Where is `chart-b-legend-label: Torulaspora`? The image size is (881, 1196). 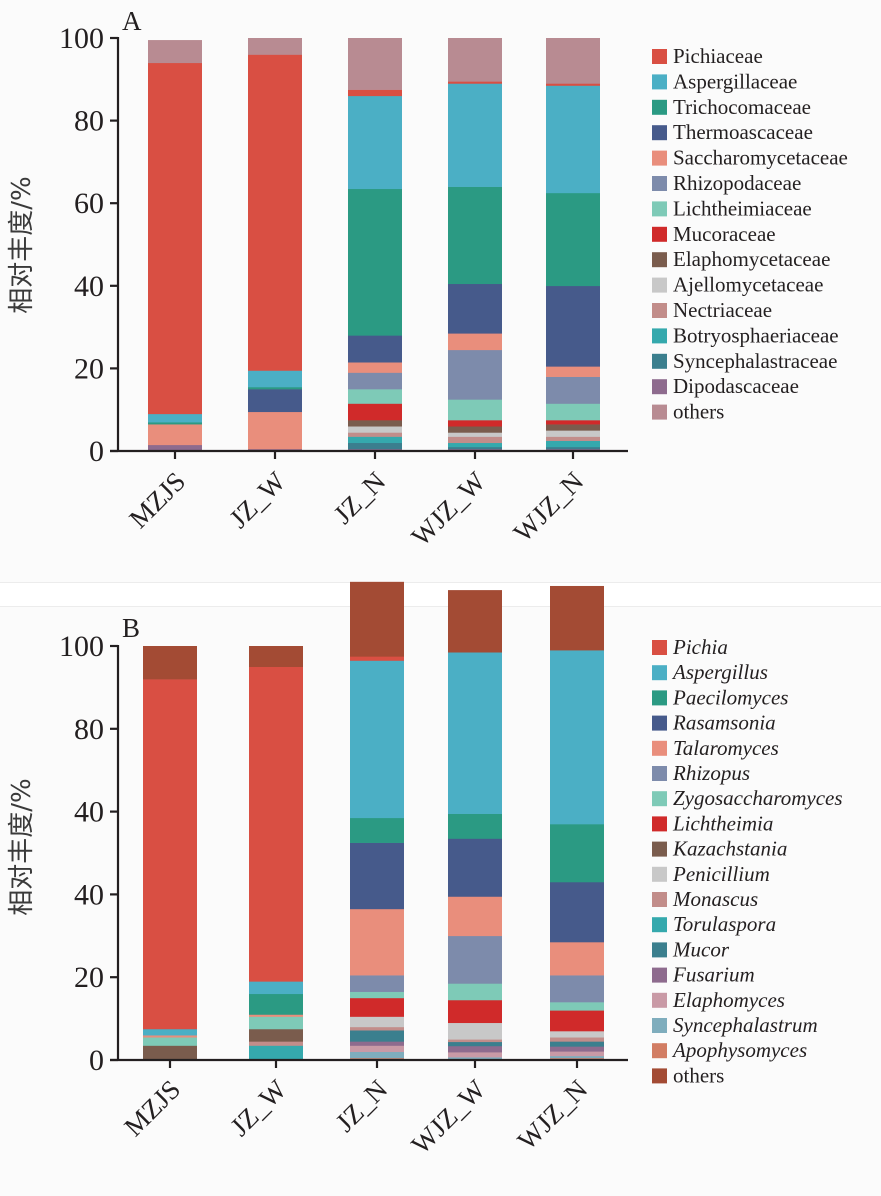 chart-b-legend-label: Torulaspora is located at coordinates (724, 924).